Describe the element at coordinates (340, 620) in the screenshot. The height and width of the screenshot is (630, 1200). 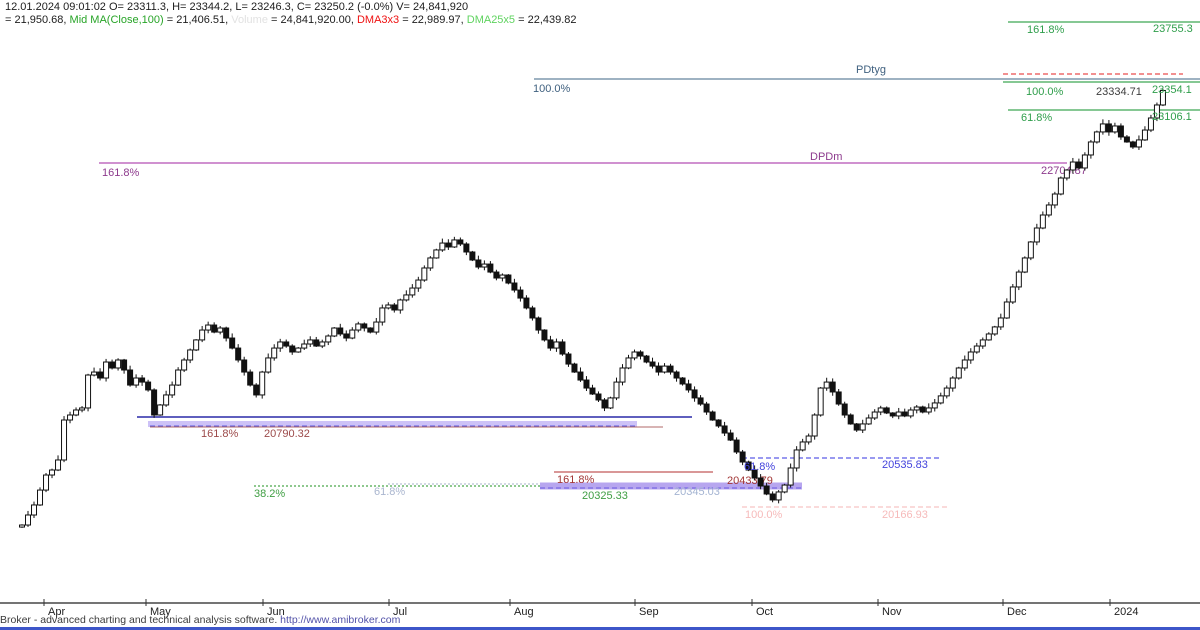
I see `footer-link: http://www.amibroker.com` at that location.